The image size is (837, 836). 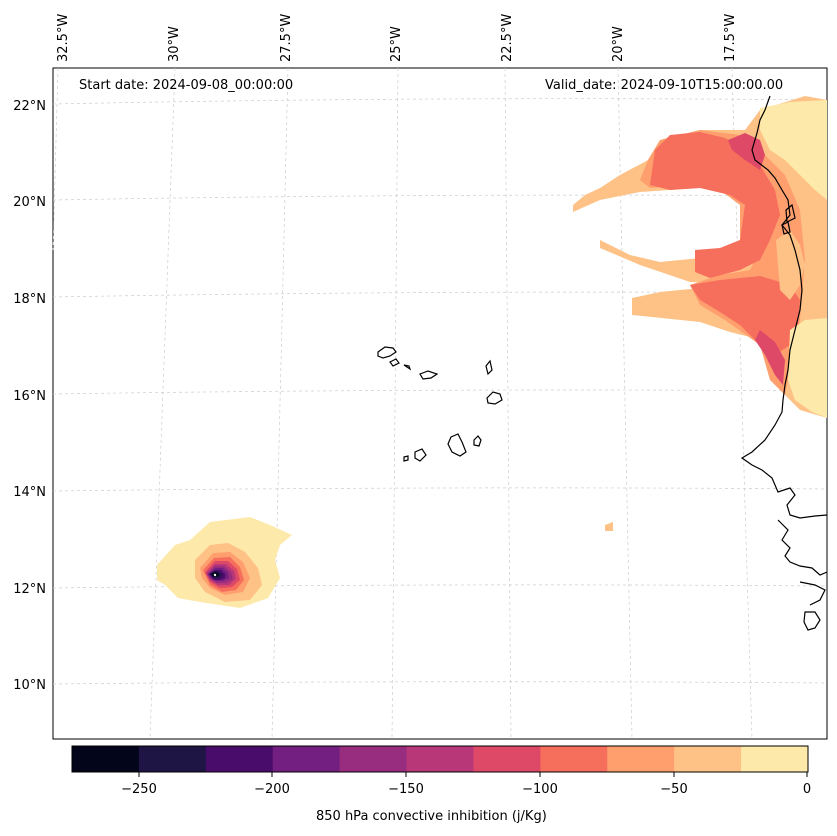 What do you see at coordinates (396, 44) in the screenshot?
I see `lon-label-25w: 25°W` at bounding box center [396, 44].